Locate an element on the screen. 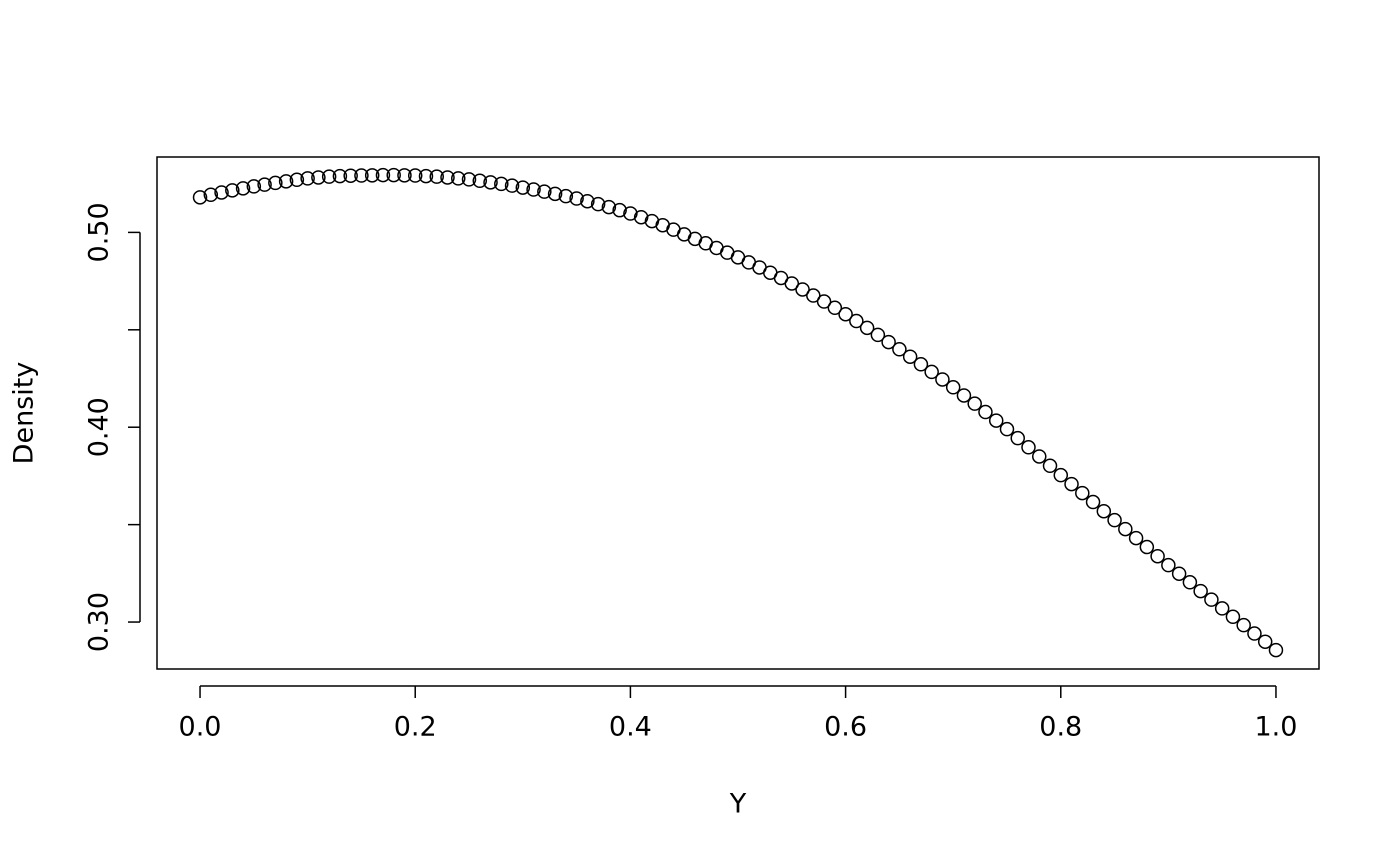  x-tick-label: 0.2 is located at coordinates (415, 727).